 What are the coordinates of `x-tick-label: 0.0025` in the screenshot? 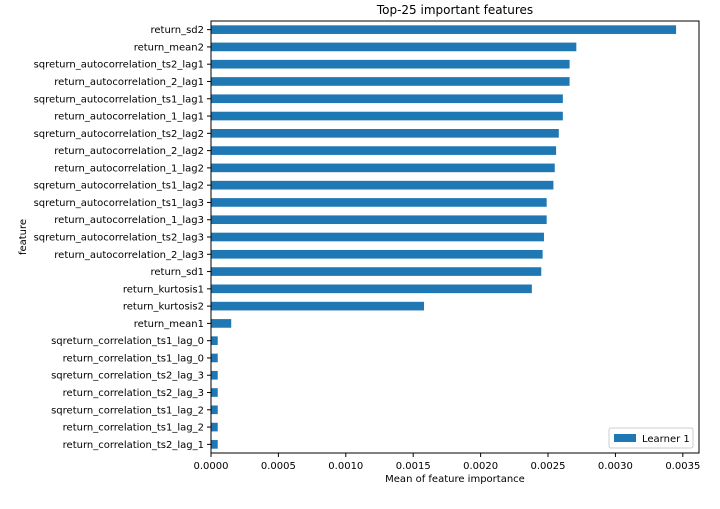 It's located at (548, 466).